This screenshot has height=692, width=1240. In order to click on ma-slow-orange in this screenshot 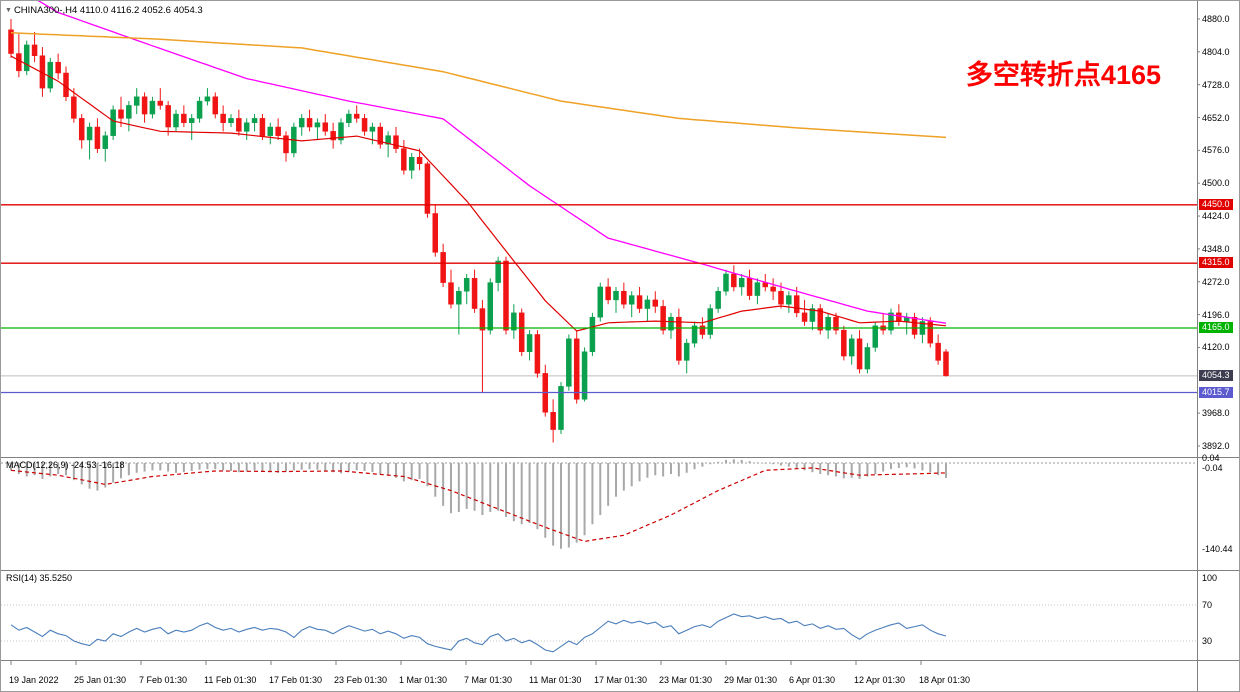, I will do `click(478, 85)`.